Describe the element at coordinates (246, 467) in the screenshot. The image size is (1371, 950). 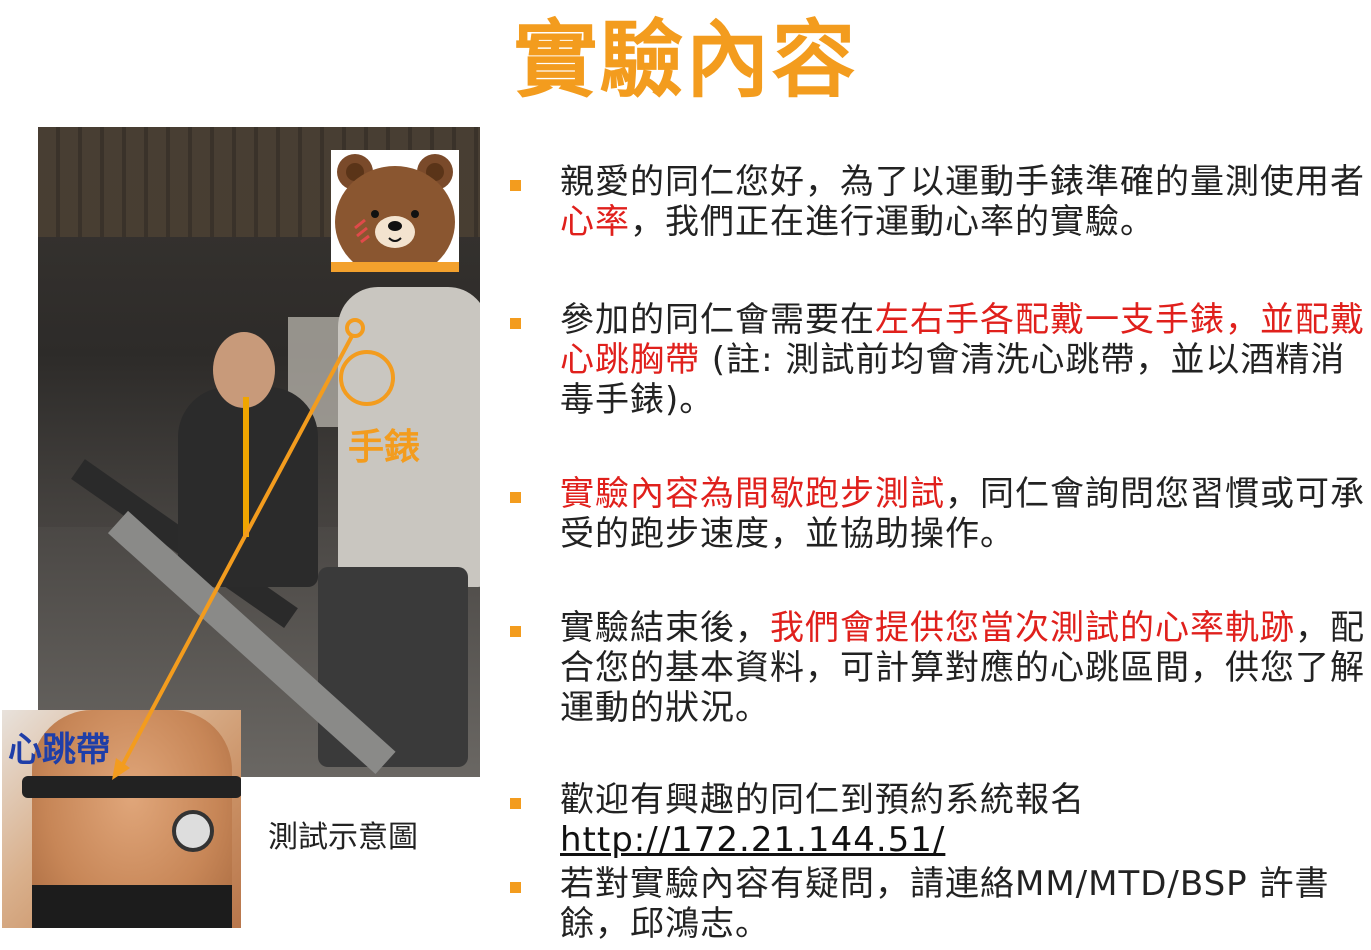
I see `lanyard` at that location.